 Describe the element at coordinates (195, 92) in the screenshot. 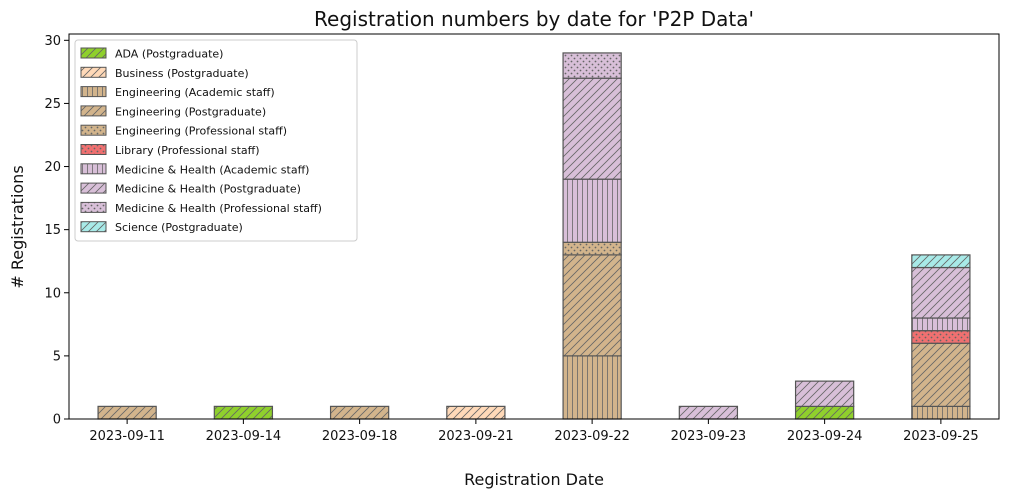

I see `legend-label: Engineering (Academic staff)` at that location.